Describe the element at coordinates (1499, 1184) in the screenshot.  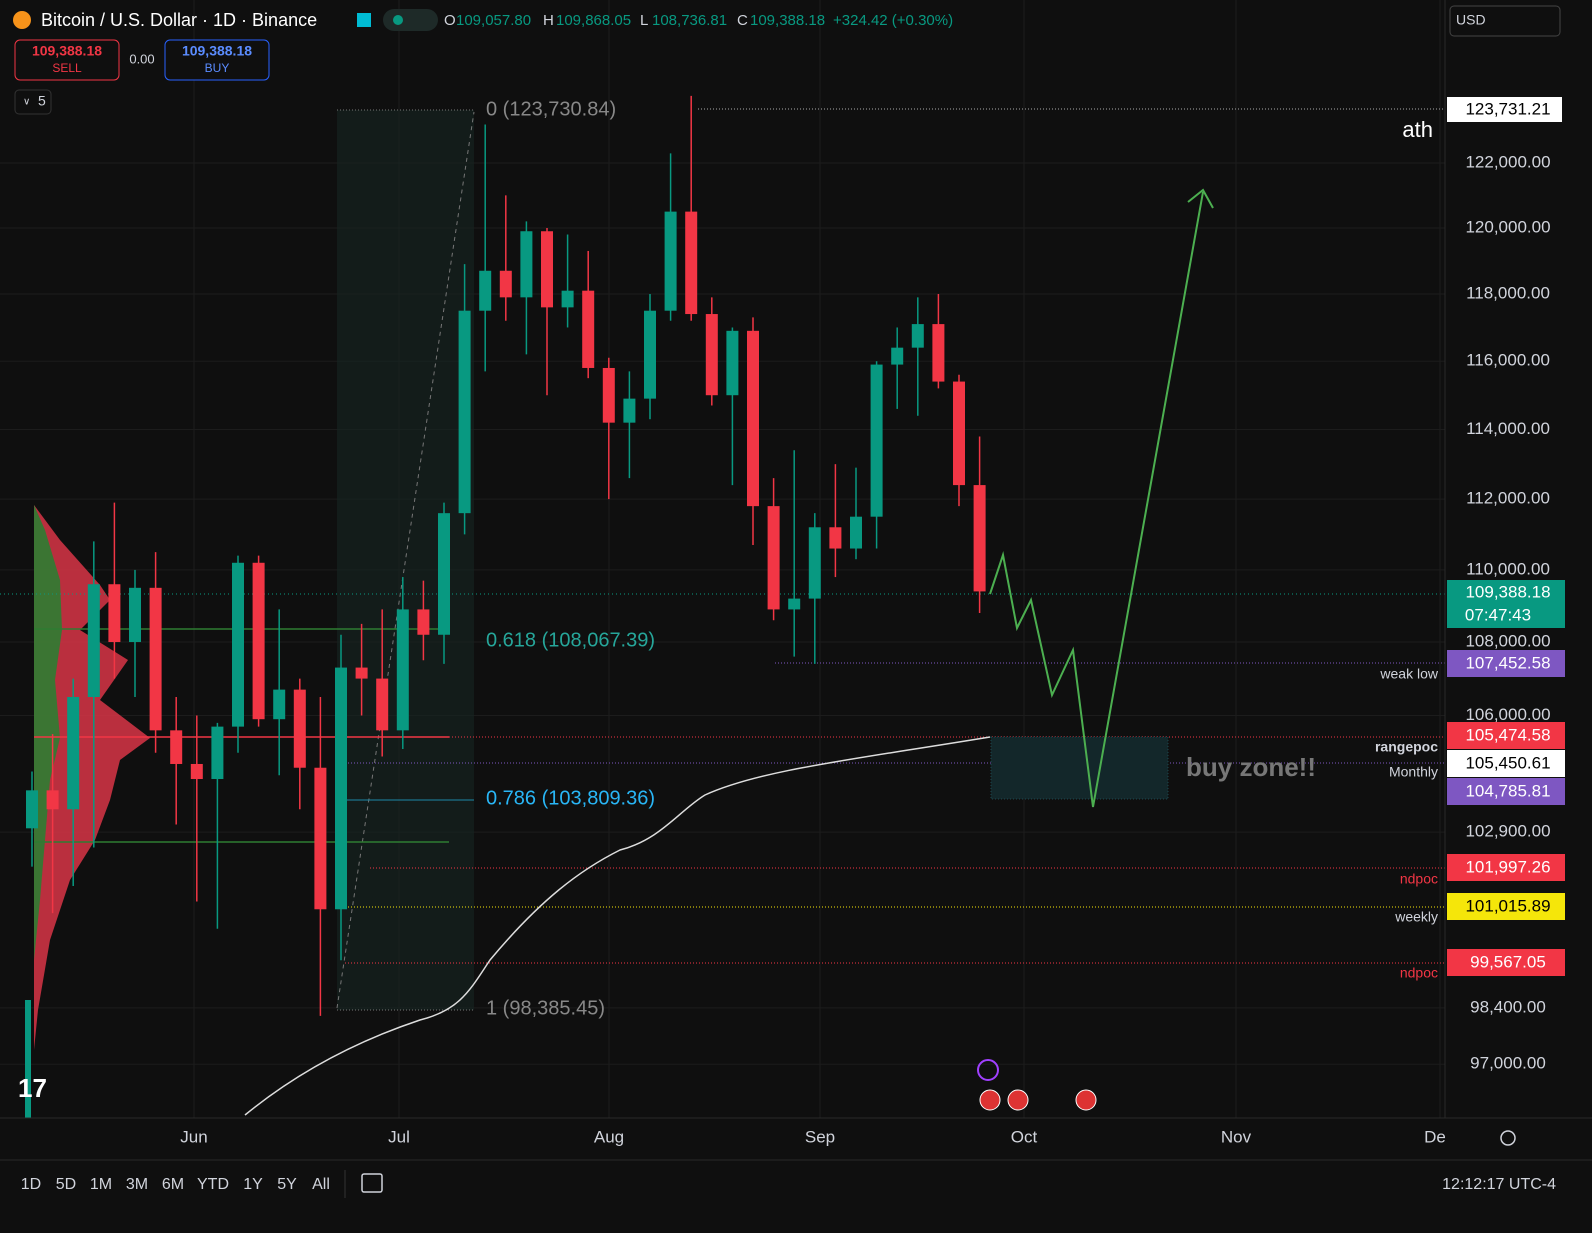
I see `clock: 12:12:17 UTC-4` at that location.